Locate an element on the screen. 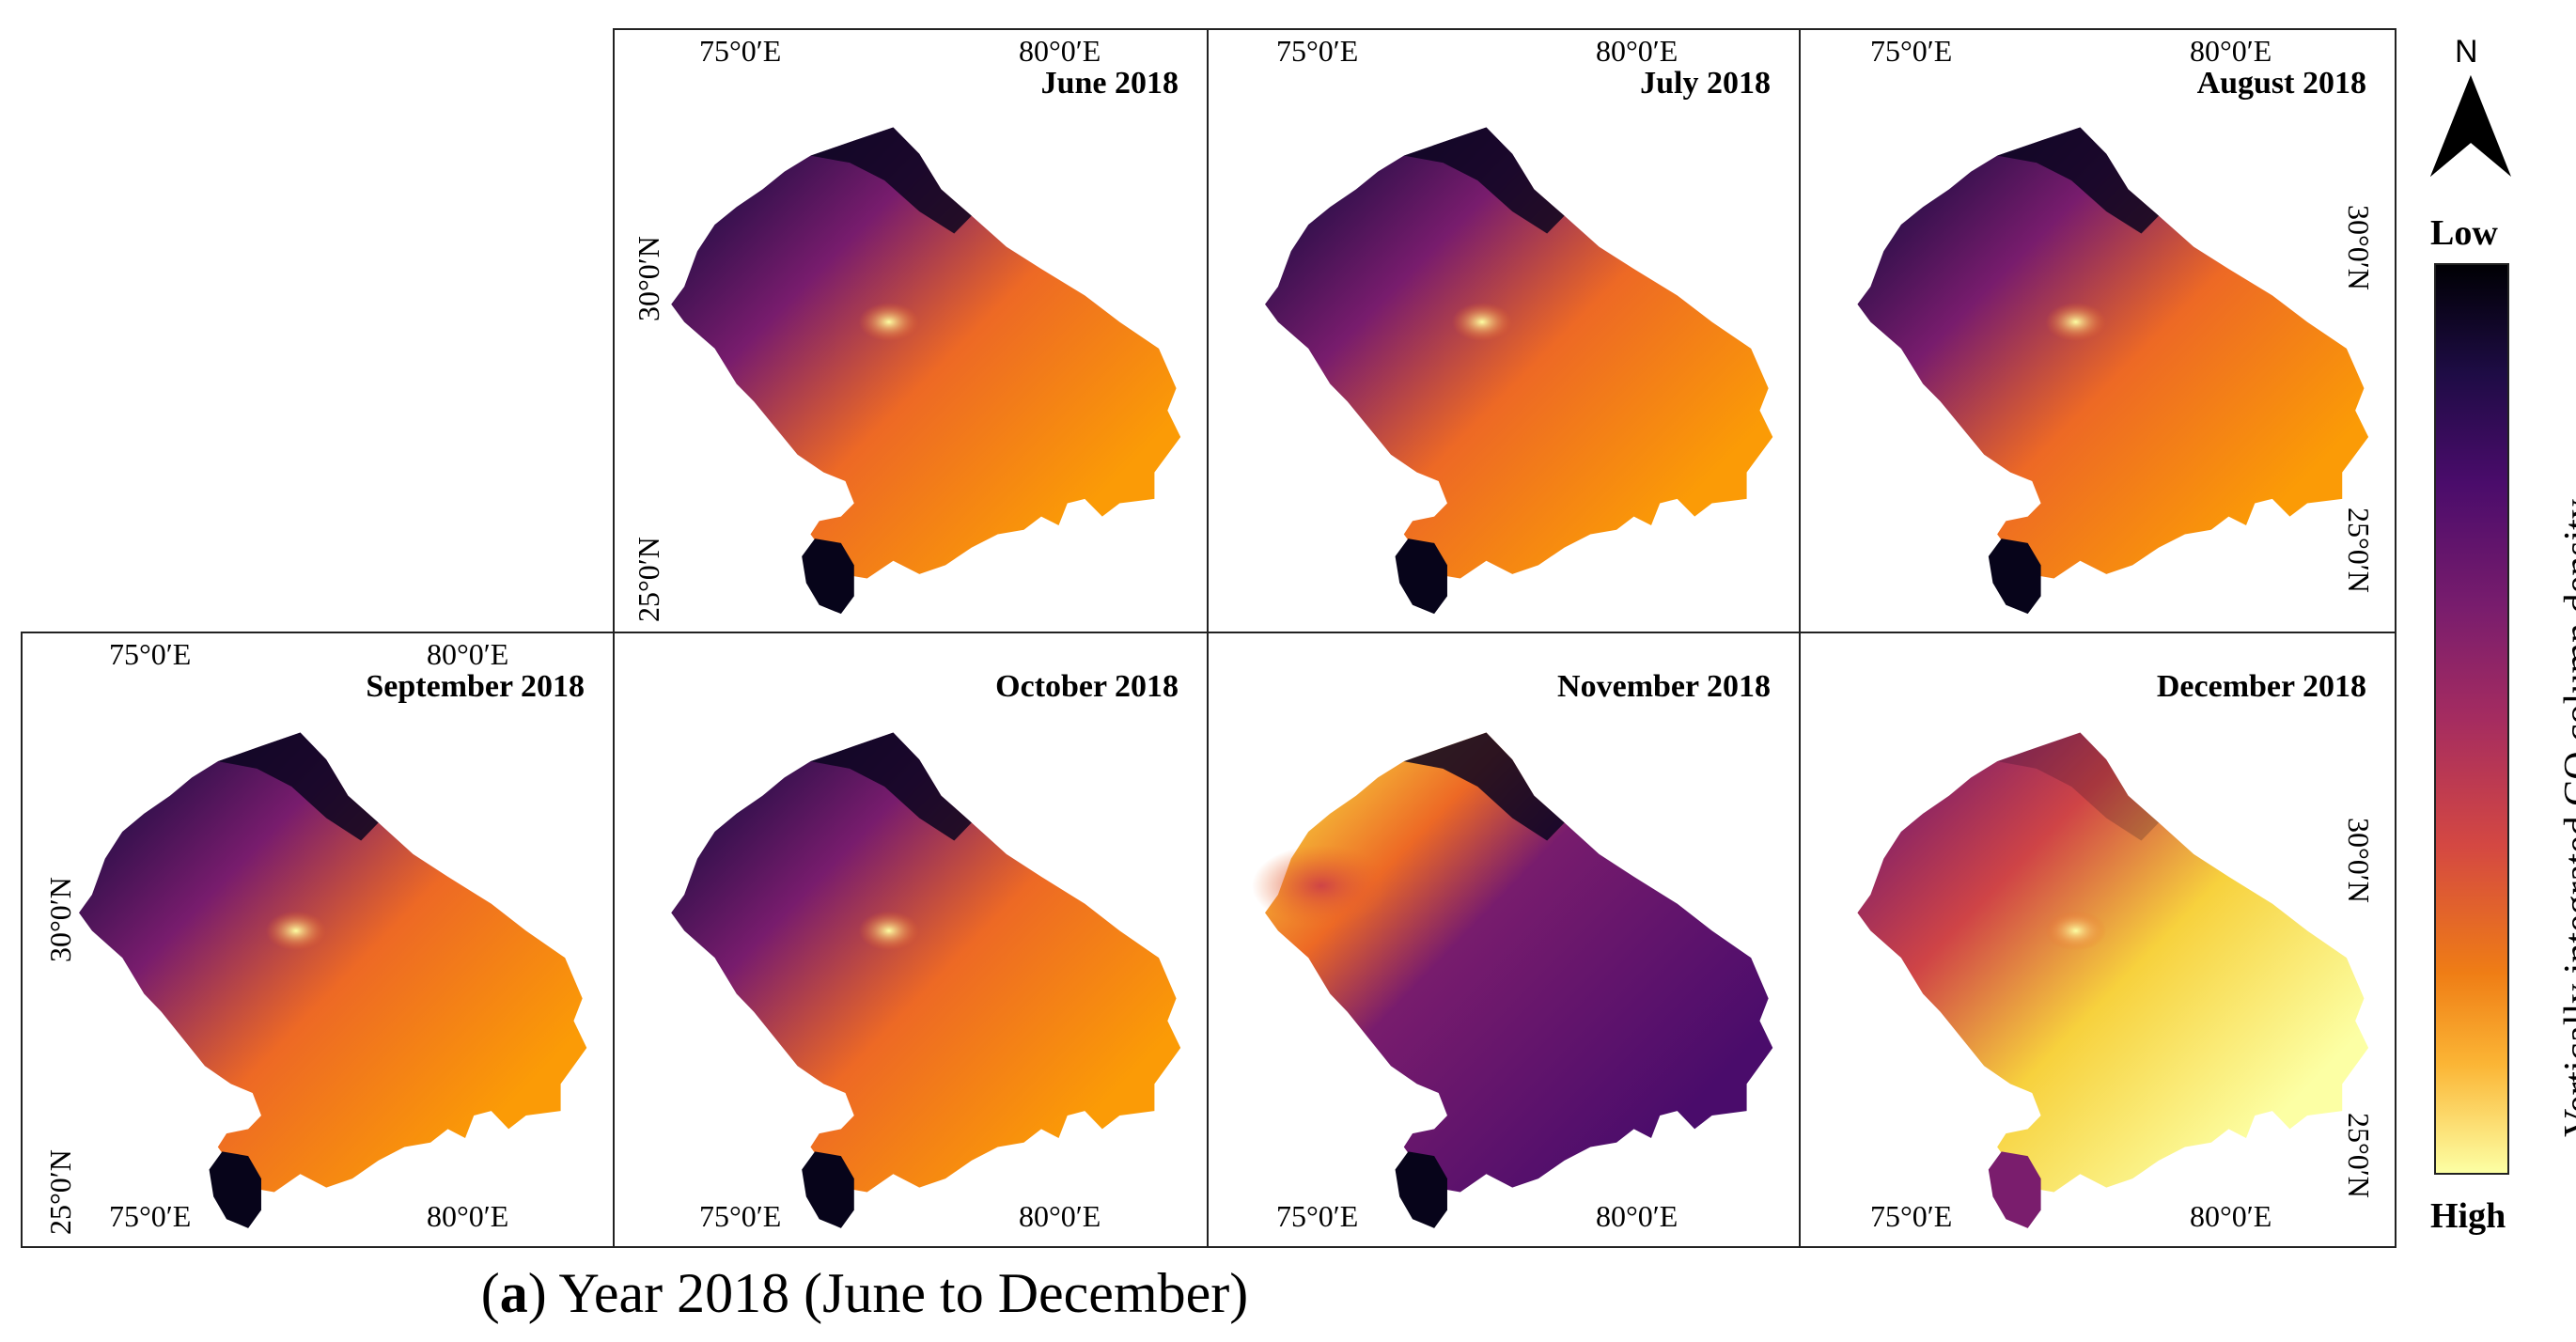 Image resolution: width=2576 pixels, height=1342 pixels. map-panel-november-2018: November 2018 75°0′E 80°0′E is located at coordinates (1504, 940).